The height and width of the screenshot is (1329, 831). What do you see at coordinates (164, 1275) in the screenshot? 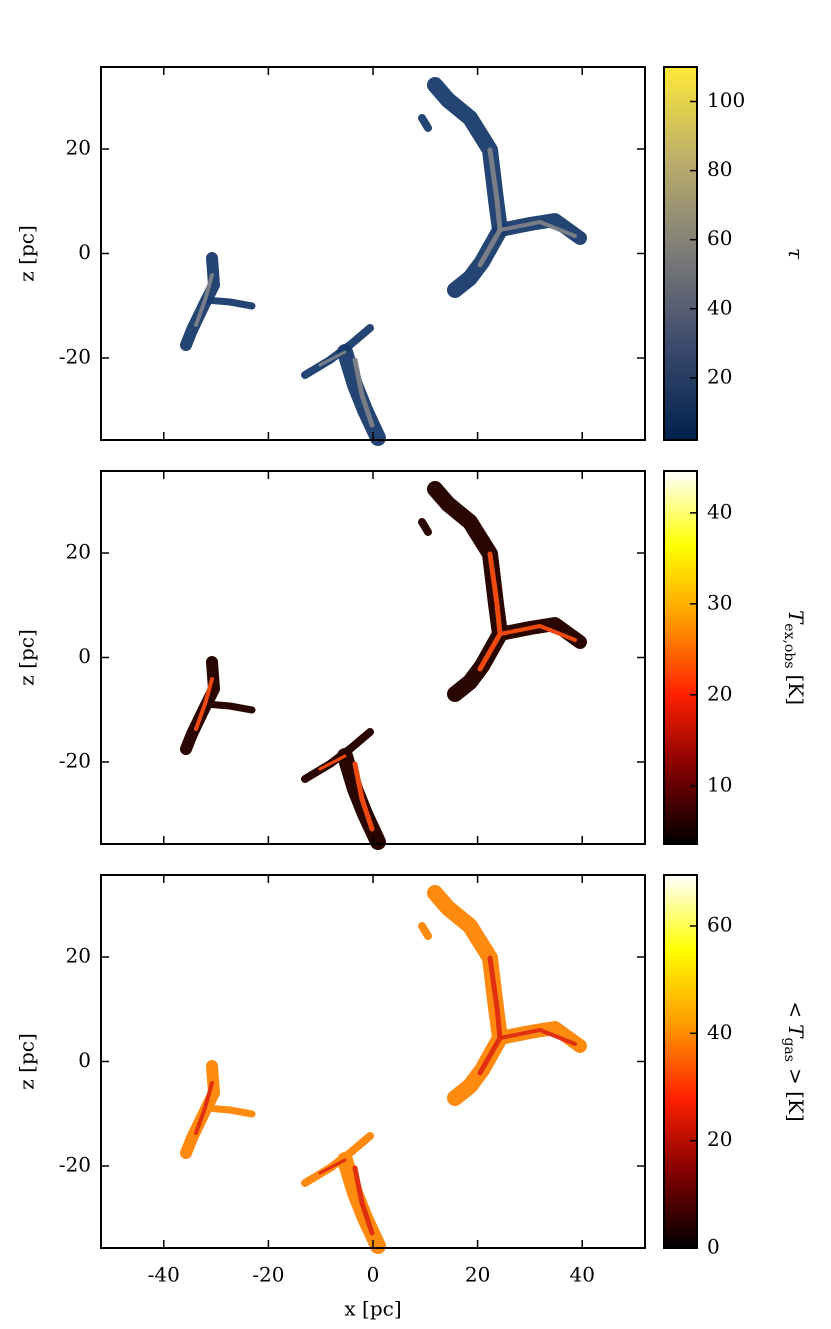
I see `x-tick-label: -40` at bounding box center [164, 1275].